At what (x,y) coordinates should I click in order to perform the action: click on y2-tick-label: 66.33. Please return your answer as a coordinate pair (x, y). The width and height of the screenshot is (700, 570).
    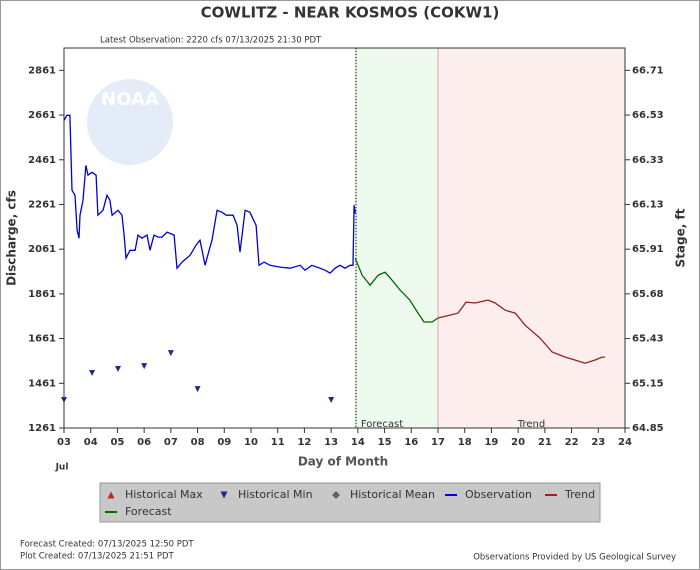
    Looking at the image, I should click on (648, 160).